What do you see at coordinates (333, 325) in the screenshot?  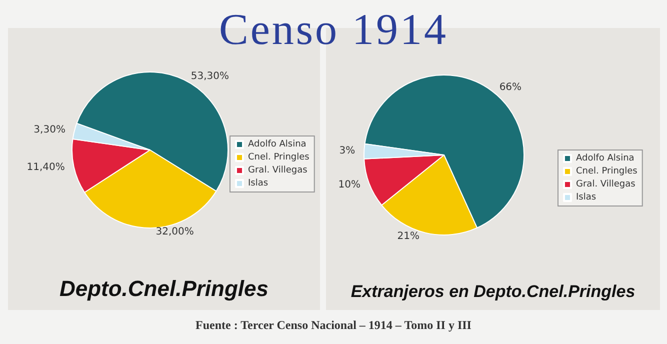 I see `source-note: Fuente : Tercer Censo Nacional – 1914 – Tomo II y III` at bounding box center [333, 325].